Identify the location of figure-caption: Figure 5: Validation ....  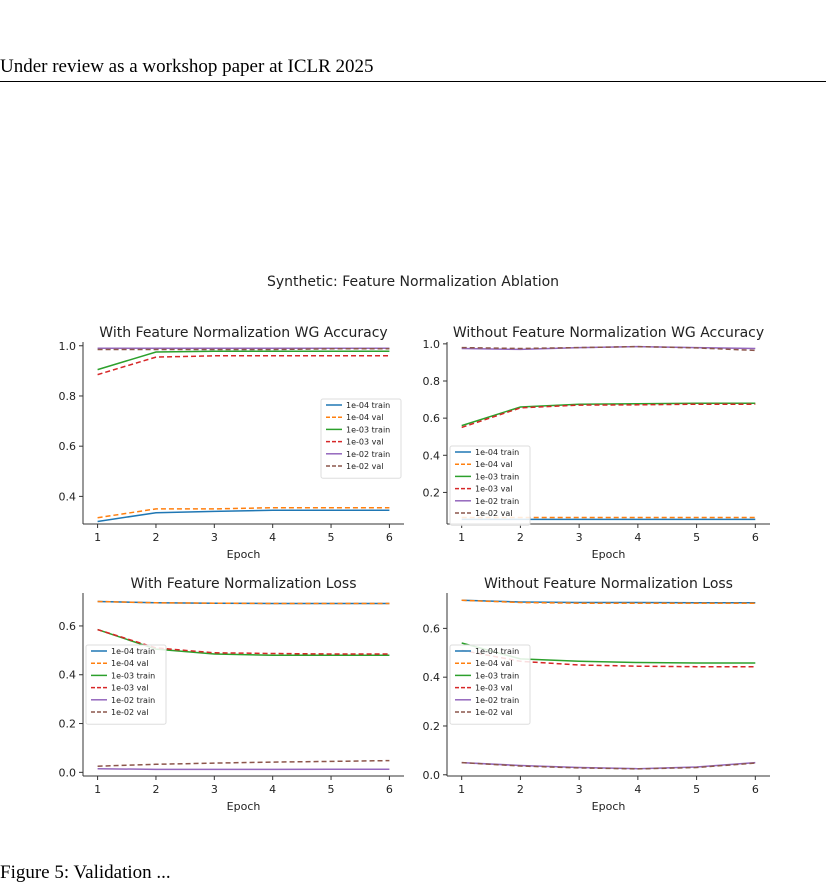
(85, 872).